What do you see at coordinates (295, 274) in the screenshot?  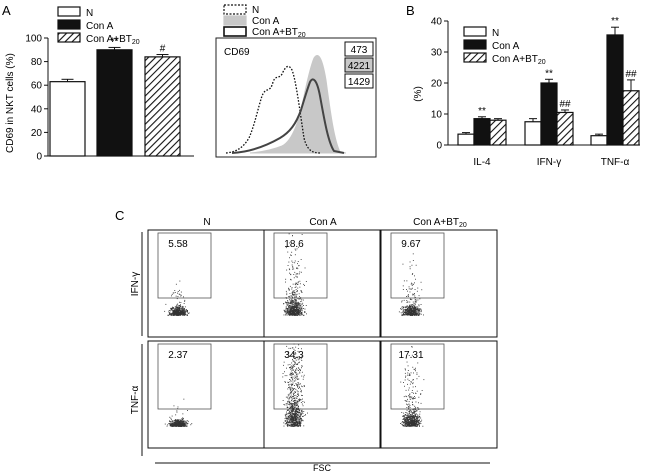 I see `flow-event-cloud` at bounding box center [295, 274].